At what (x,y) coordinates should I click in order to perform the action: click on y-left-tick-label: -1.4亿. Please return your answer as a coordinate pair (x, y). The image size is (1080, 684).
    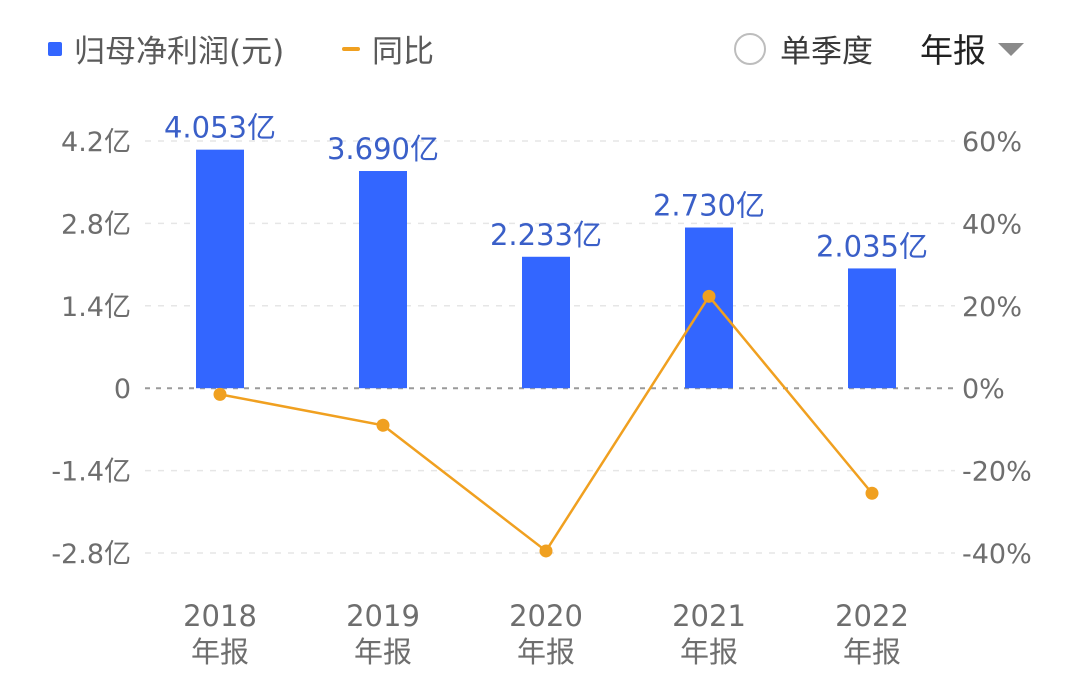
    Looking at the image, I should click on (91, 472).